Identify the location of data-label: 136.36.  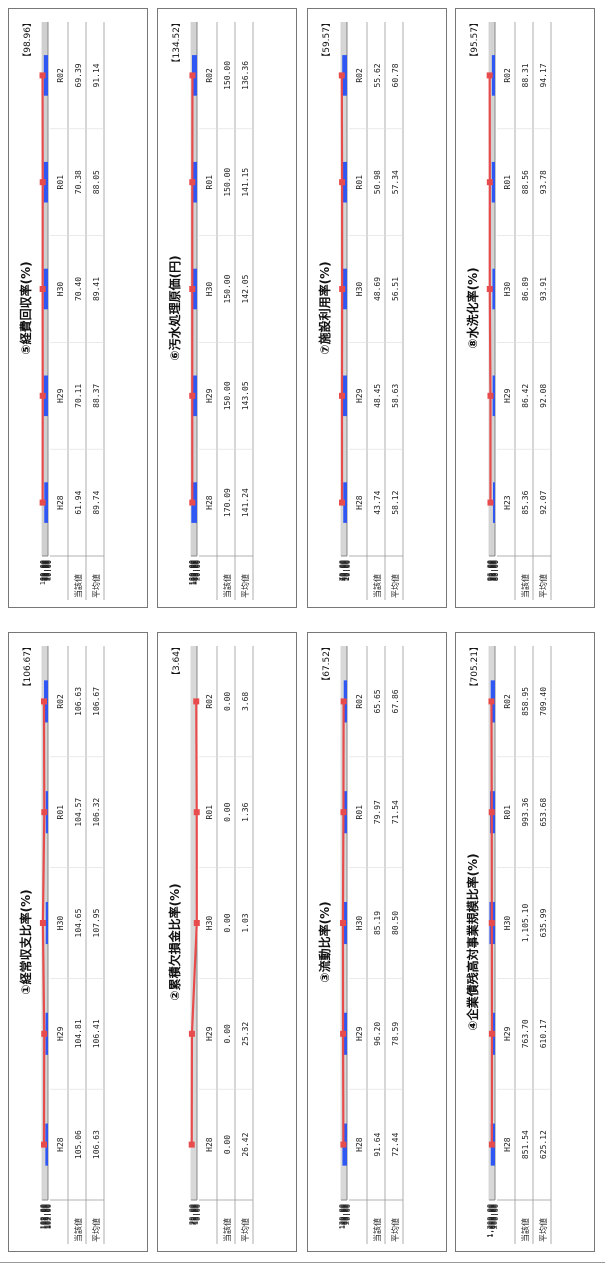
(245, 75).